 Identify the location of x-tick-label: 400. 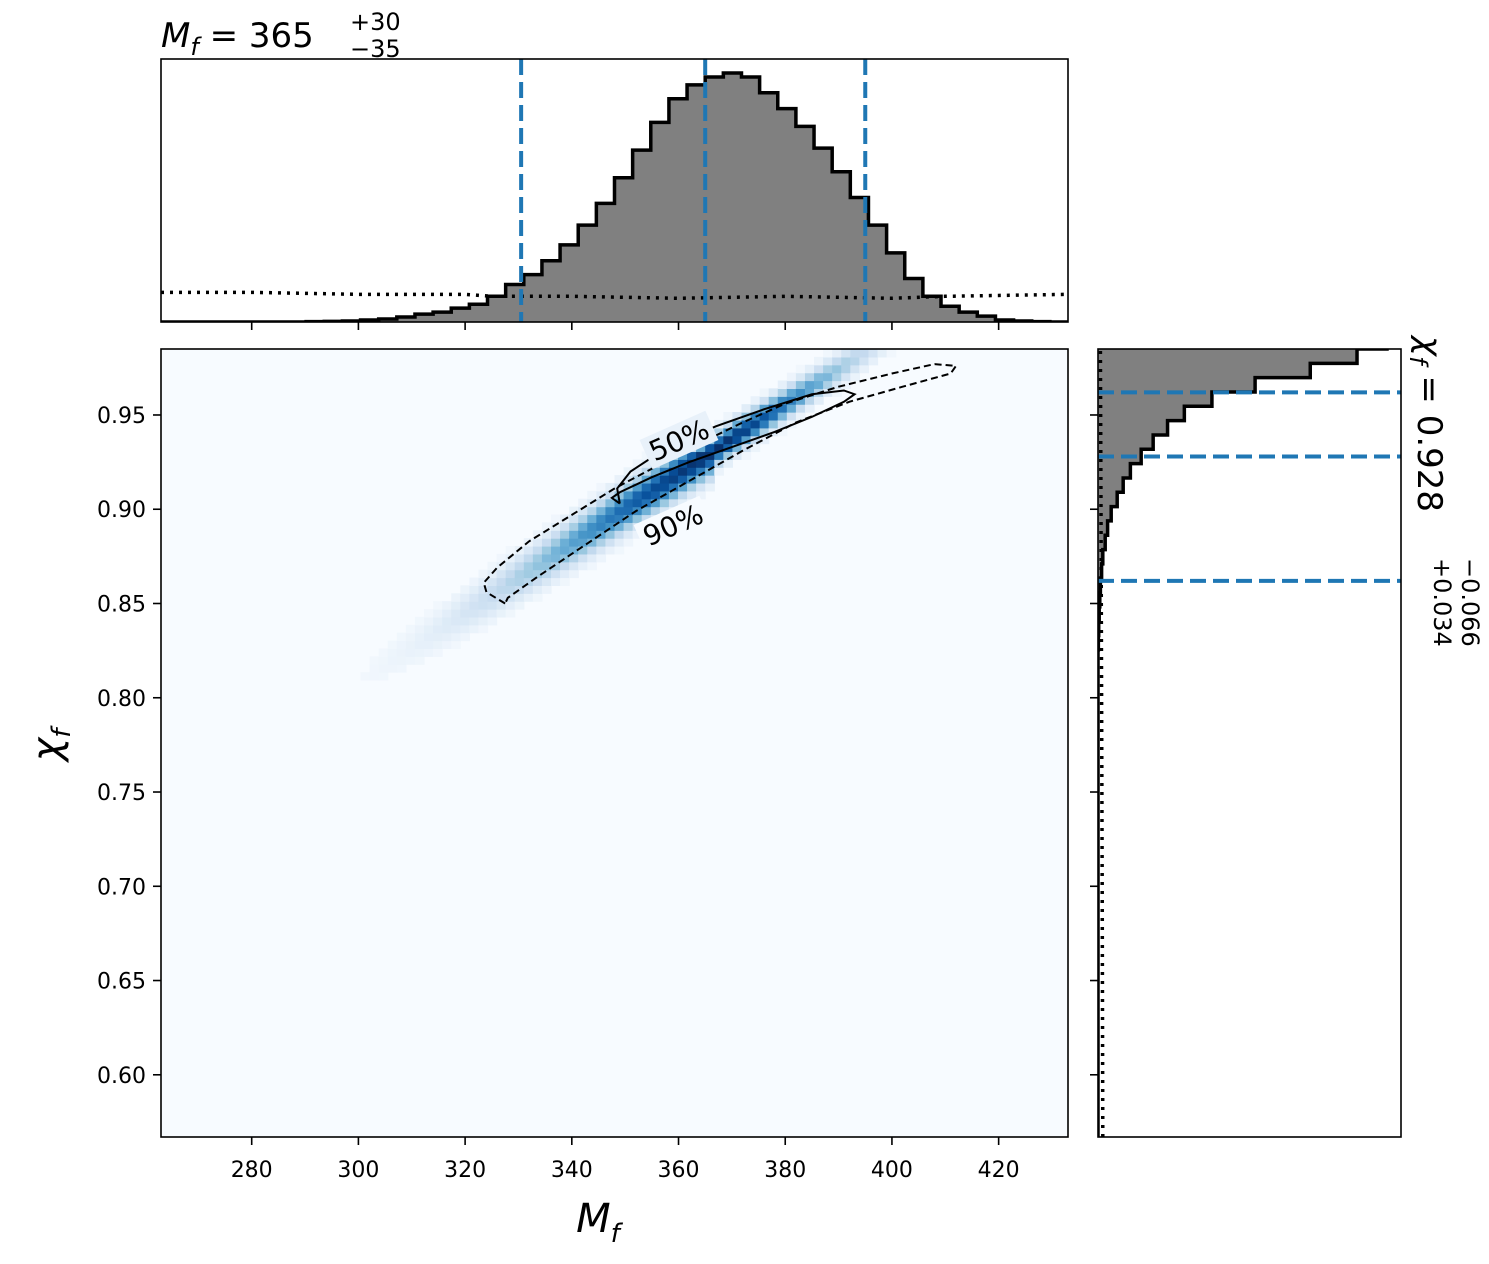
(892, 1170).